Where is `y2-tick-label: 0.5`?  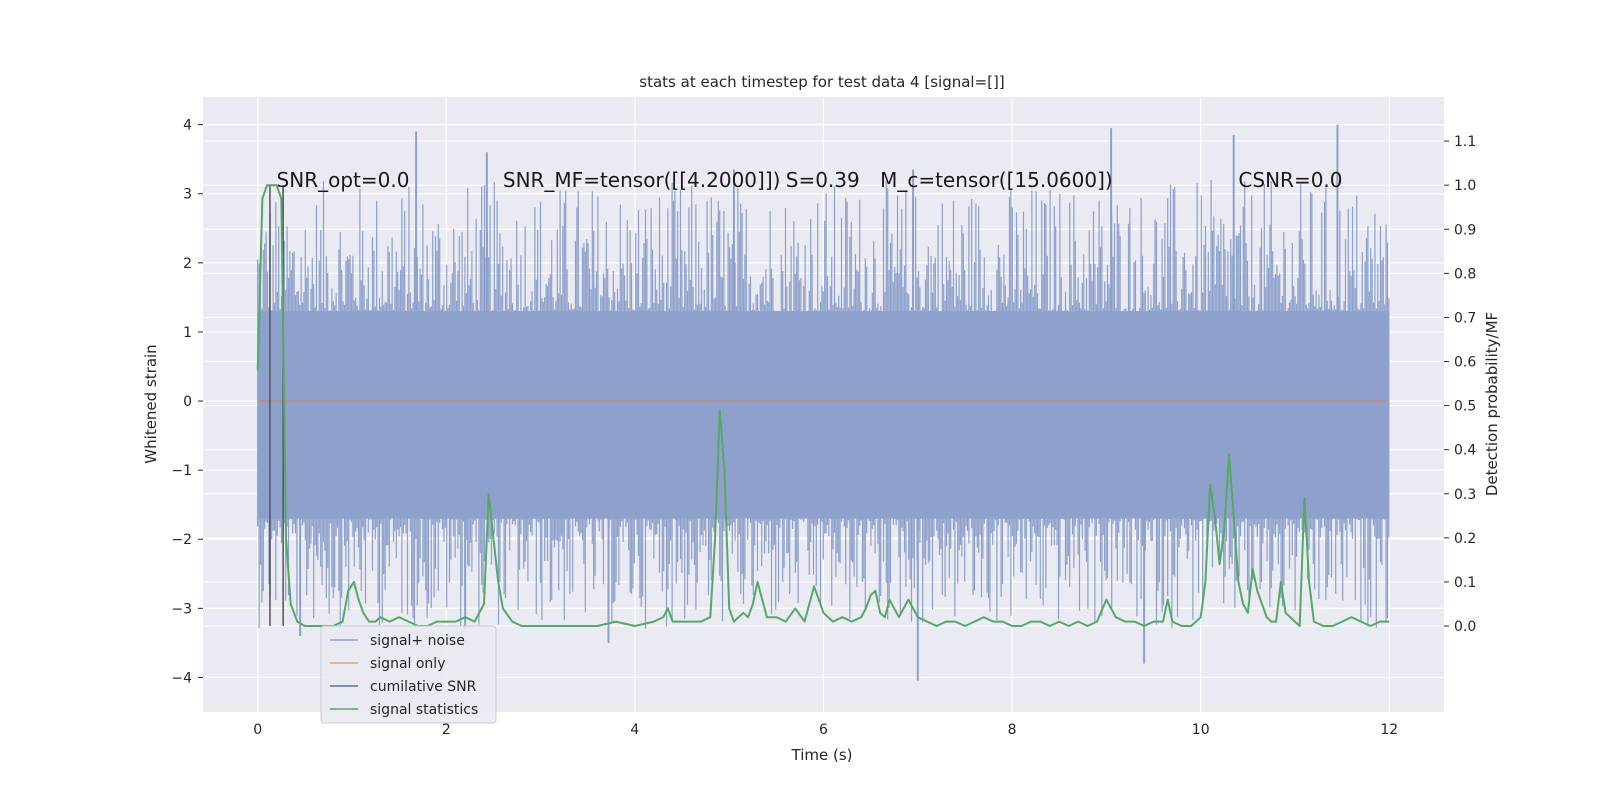 y2-tick-label: 0.5 is located at coordinates (1465, 407).